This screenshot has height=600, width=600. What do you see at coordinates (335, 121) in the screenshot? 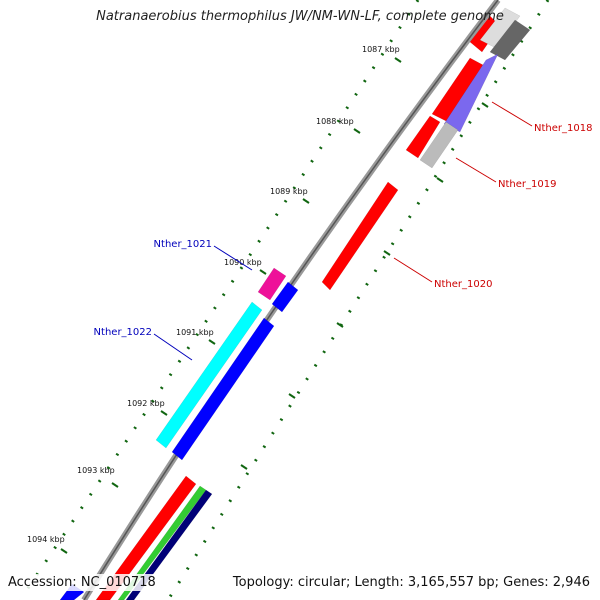
I see `tick-label: 1088 kbp` at bounding box center [335, 121].